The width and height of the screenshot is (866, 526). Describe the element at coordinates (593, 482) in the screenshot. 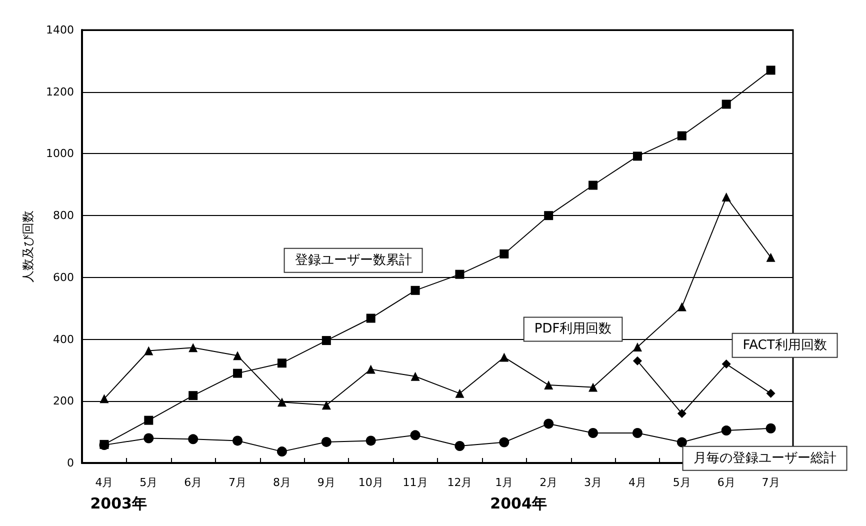

I see `x-tick-label: 3月` at that location.